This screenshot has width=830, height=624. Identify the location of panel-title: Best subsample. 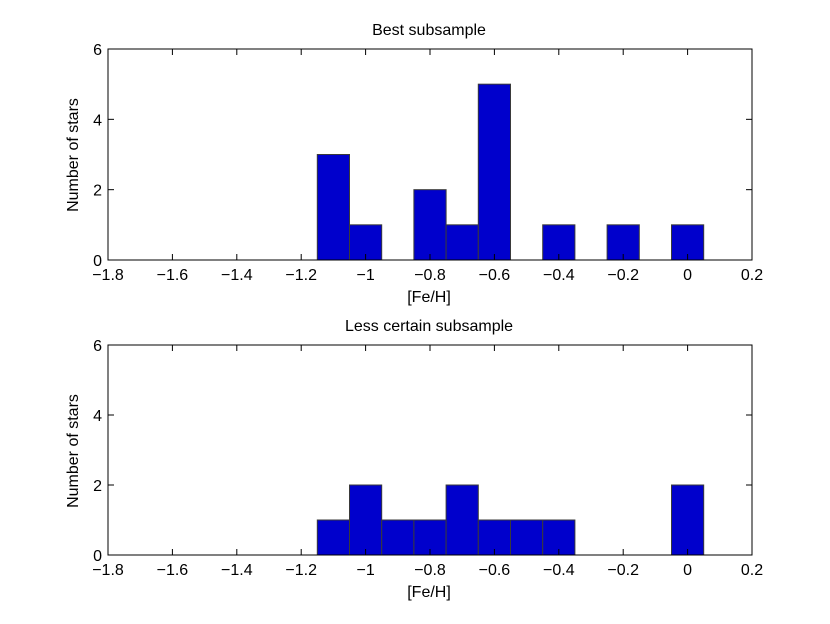
(429, 30).